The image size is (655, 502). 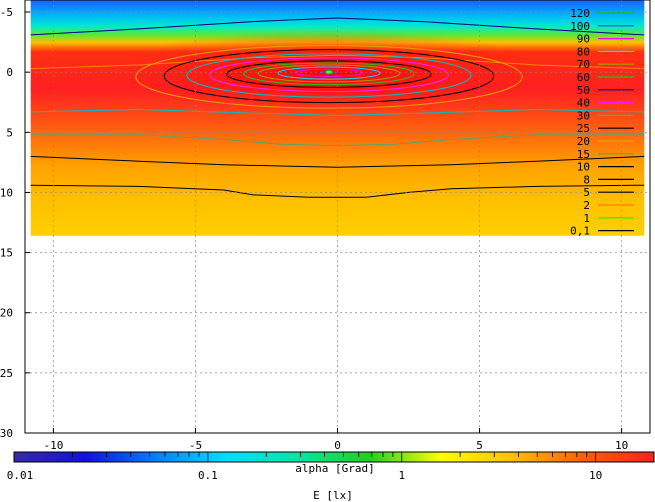 I want to click on legend-label: 30, so click(x=583, y=115).